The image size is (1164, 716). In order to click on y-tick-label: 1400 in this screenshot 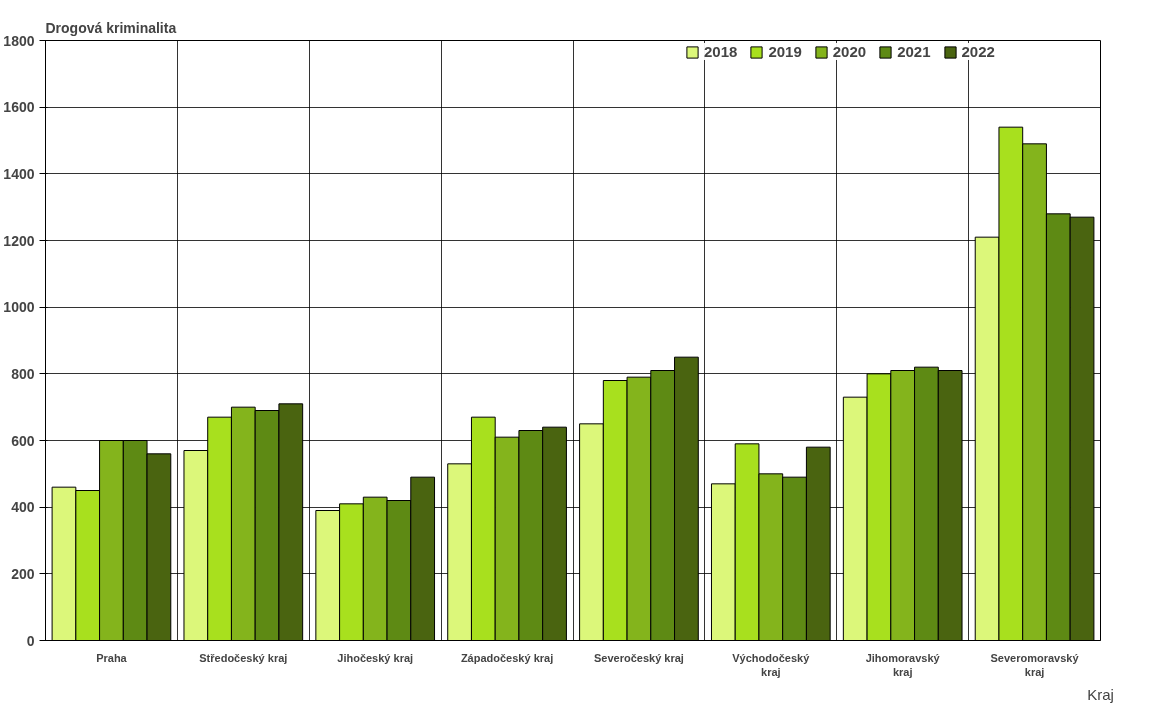, I will do `click(19, 173)`.